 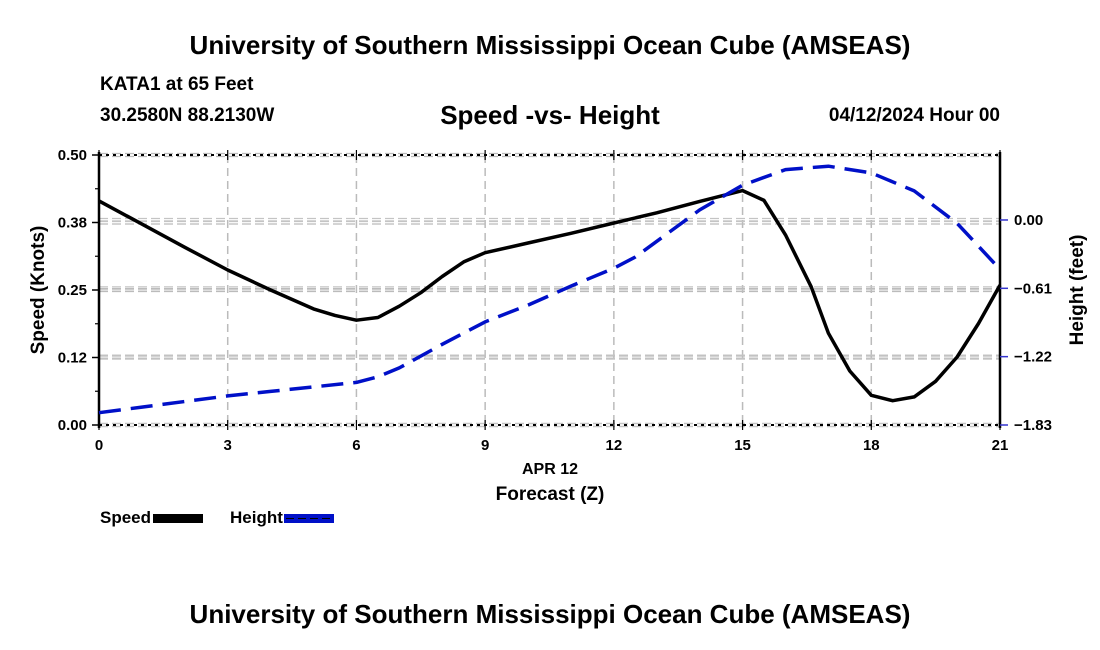 What do you see at coordinates (72, 155) in the screenshot?
I see `y-tick-label: 0.50` at bounding box center [72, 155].